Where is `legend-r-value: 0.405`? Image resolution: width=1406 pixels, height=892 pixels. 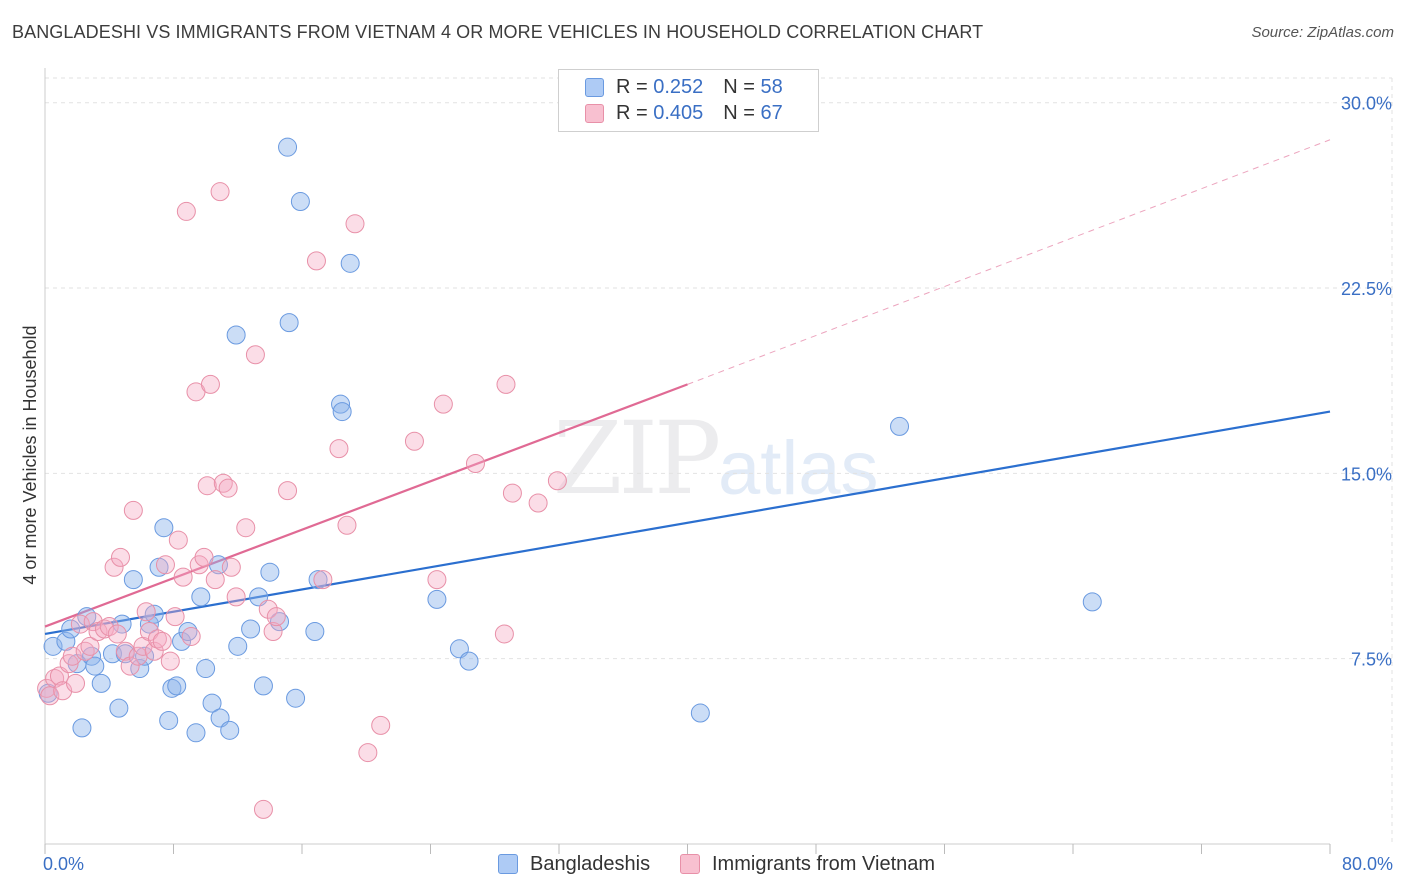 legend-r-value: 0.405 is located at coordinates (678, 112).